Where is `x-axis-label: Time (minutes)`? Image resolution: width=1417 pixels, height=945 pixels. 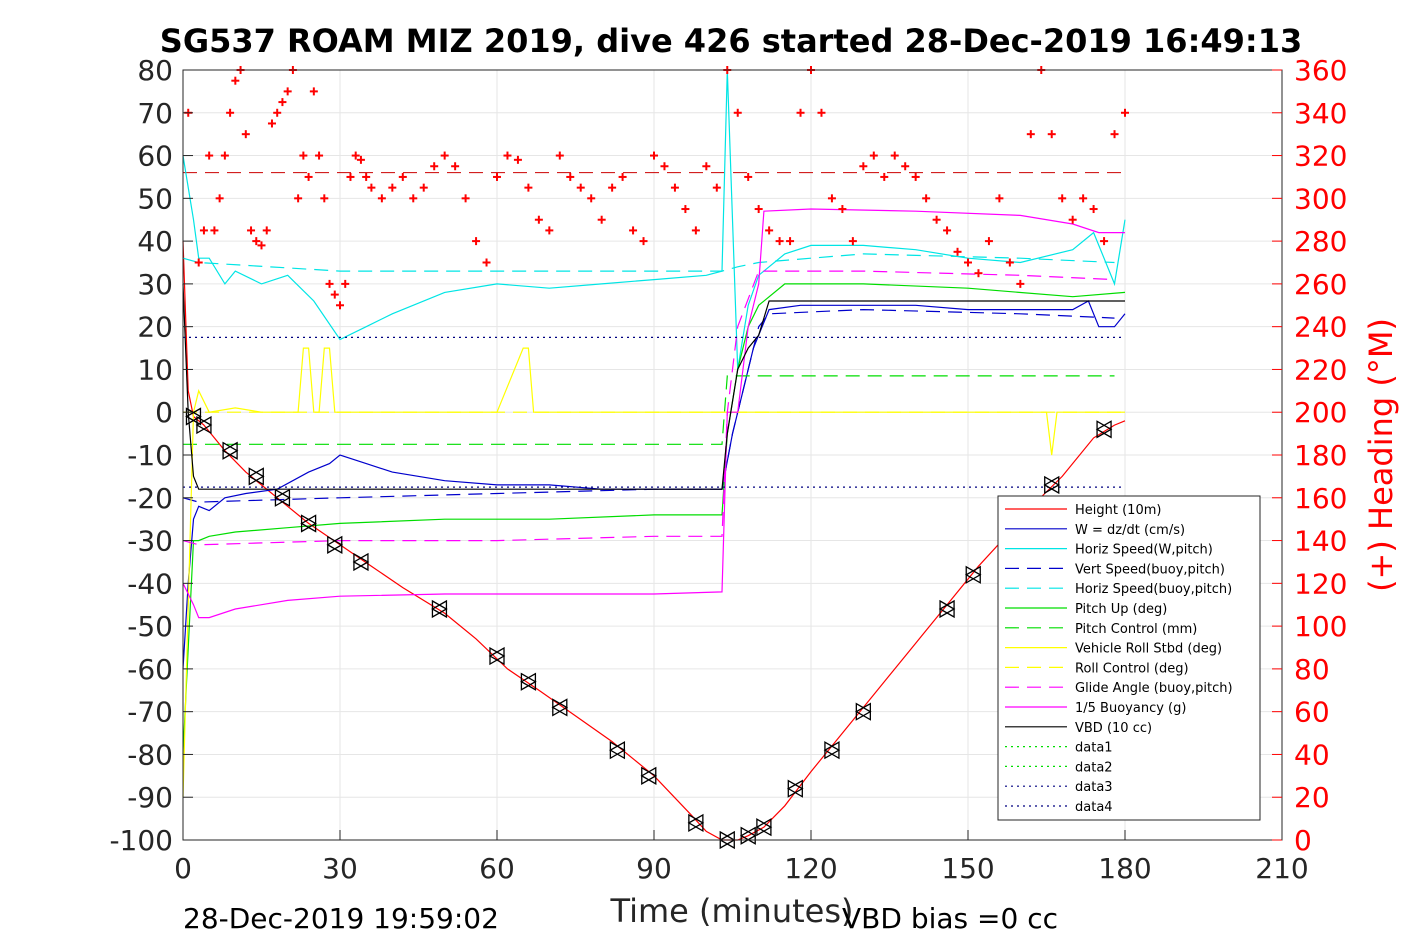 x-axis-label: Time (minutes) is located at coordinates (732, 911).